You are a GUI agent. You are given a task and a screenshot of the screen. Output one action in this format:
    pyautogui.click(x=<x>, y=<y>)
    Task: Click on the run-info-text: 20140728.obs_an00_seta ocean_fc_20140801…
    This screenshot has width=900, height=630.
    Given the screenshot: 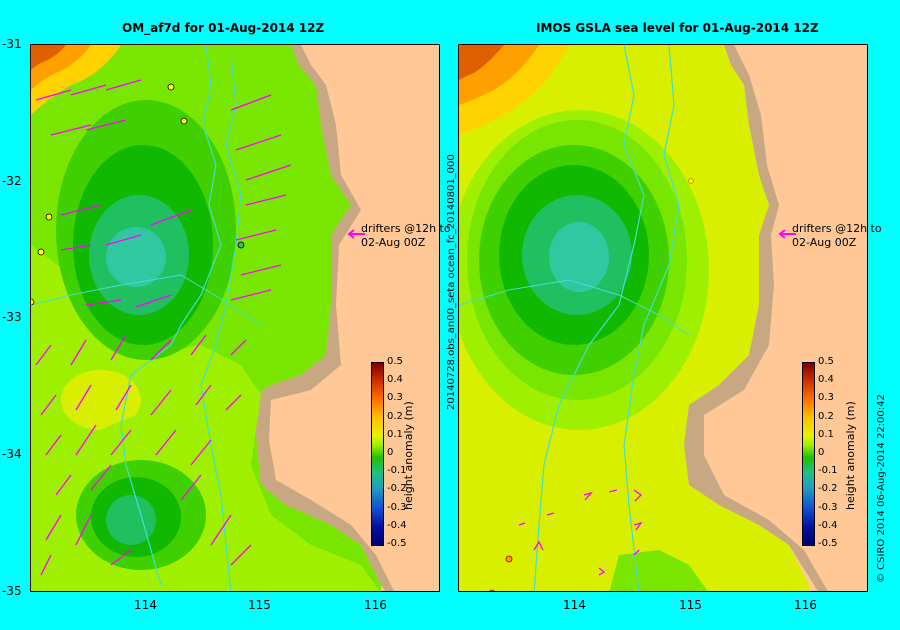 What is the action you would take?
    pyautogui.click(x=451, y=282)
    